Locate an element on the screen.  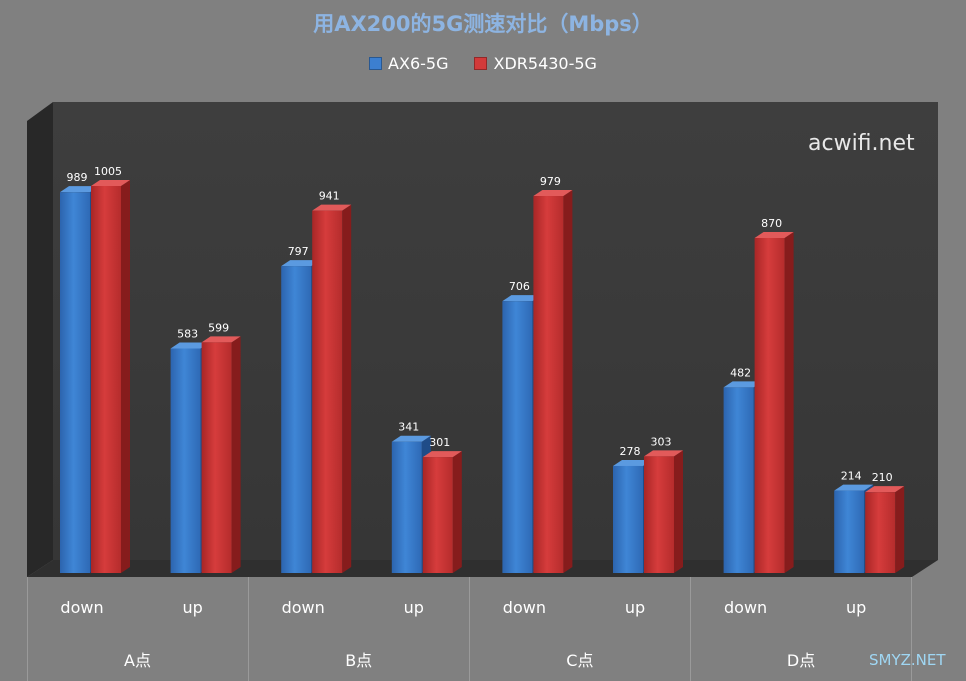
side-wall is located at coordinates (40, 339).